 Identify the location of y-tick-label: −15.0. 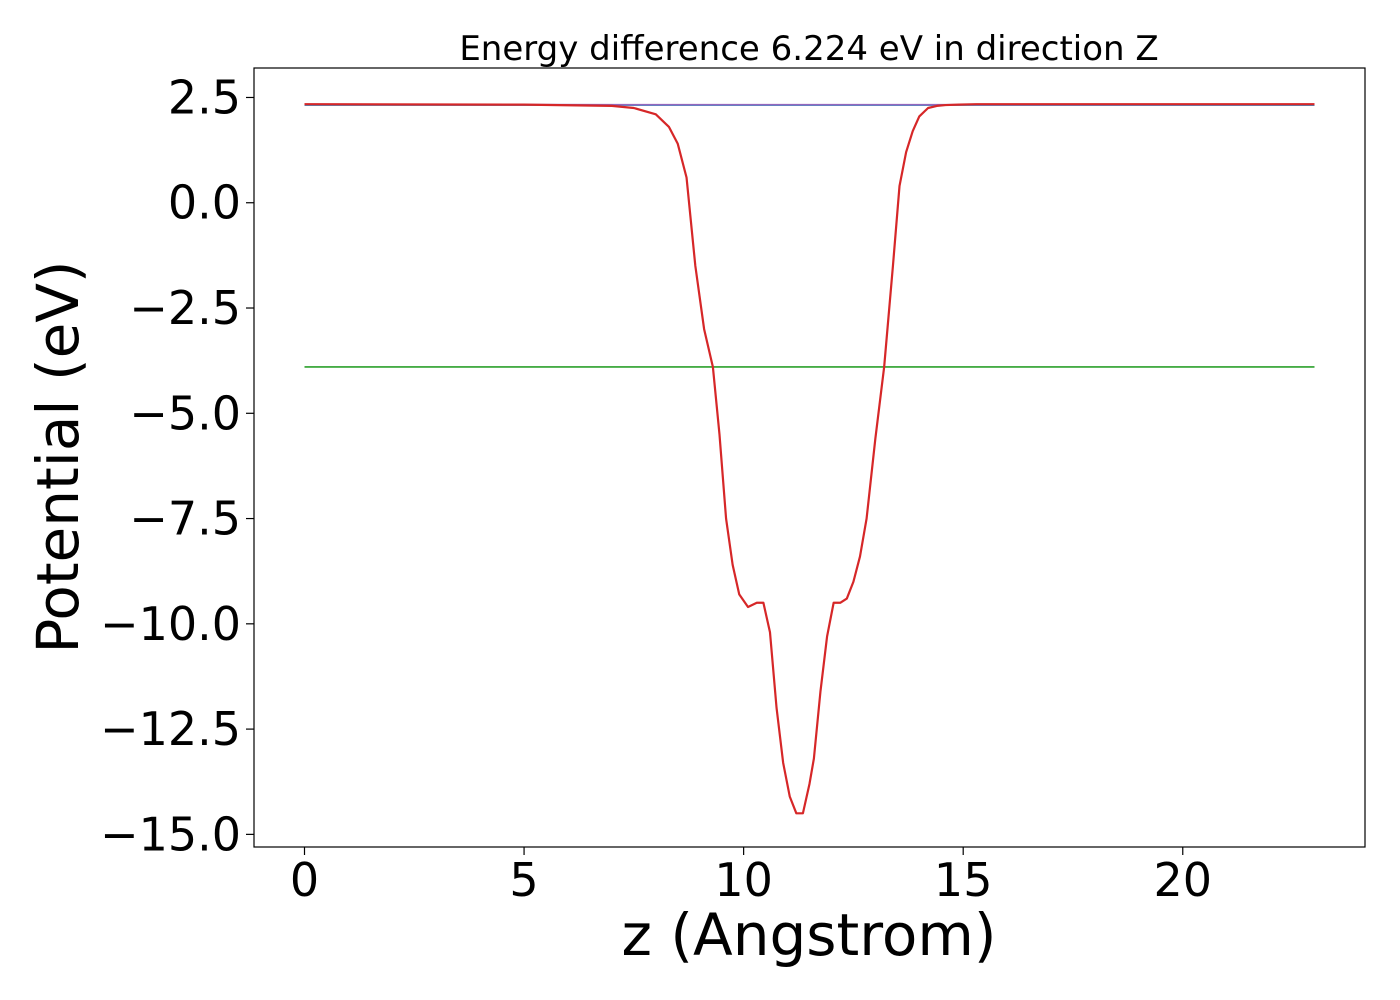
(170, 834).